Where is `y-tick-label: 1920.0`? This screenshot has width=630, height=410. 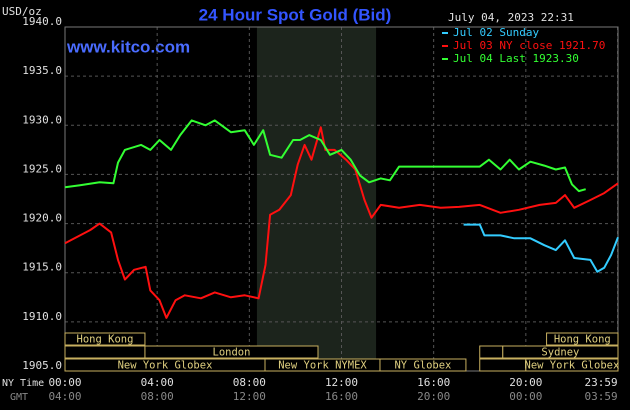
y-tick-label: 1920.0 is located at coordinates (42, 218).